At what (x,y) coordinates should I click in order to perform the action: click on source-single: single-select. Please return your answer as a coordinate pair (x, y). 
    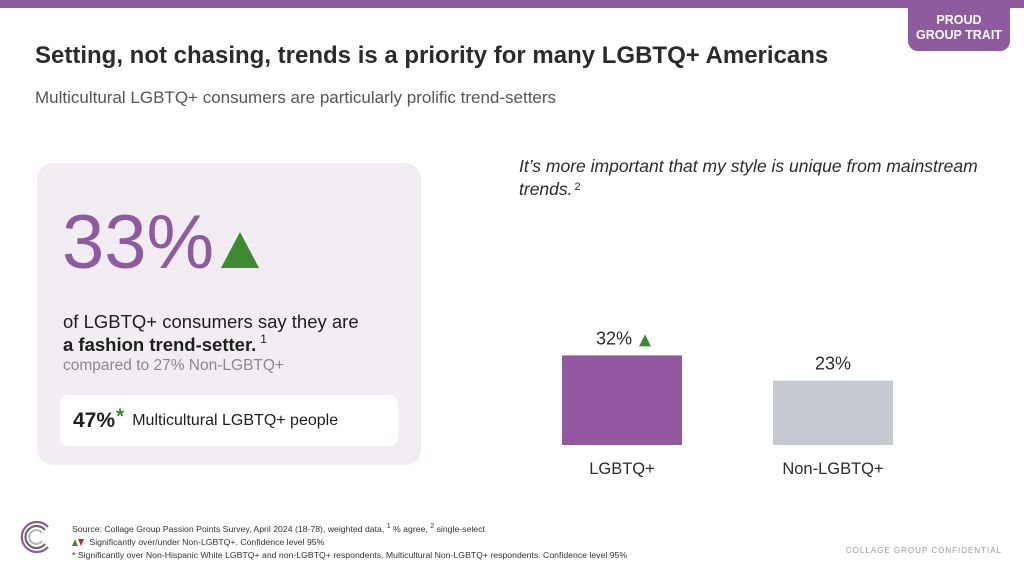
    Looking at the image, I should click on (460, 528).